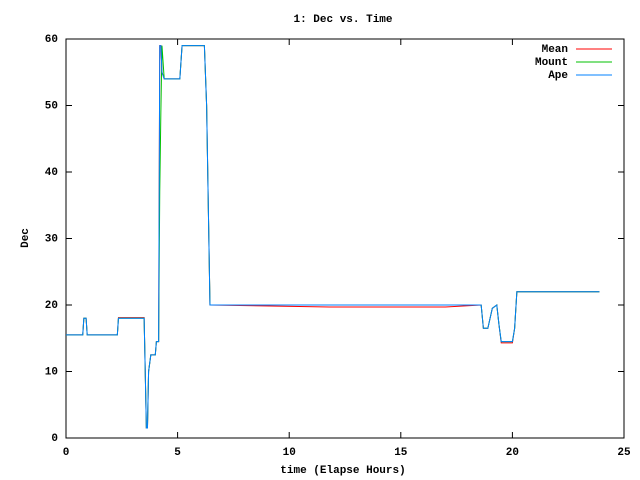  I want to click on y-tick-label: 40, so click(51, 173).